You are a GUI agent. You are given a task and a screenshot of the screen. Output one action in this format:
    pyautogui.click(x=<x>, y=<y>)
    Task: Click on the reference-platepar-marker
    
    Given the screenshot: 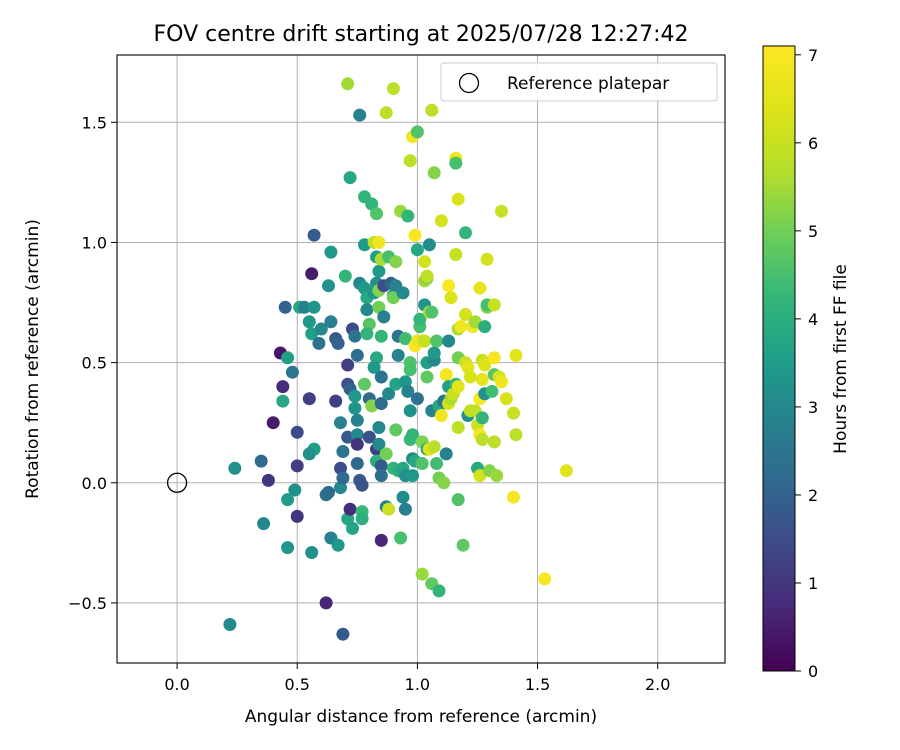 What is the action you would take?
    pyautogui.click(x=177, y=482)
    